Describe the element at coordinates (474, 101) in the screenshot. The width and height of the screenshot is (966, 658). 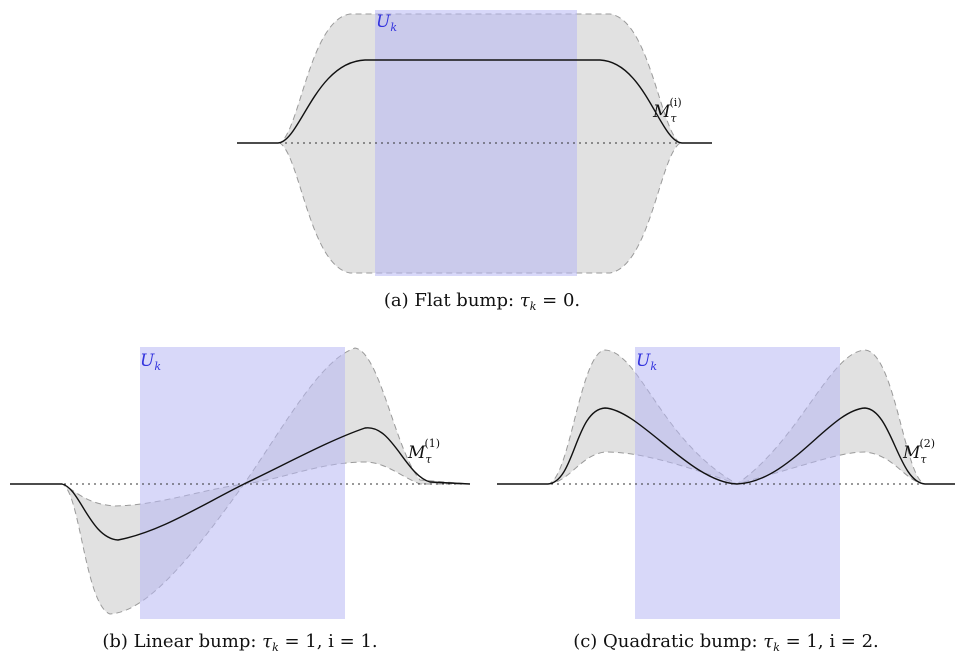
I see `panel-a-curve` at that location.